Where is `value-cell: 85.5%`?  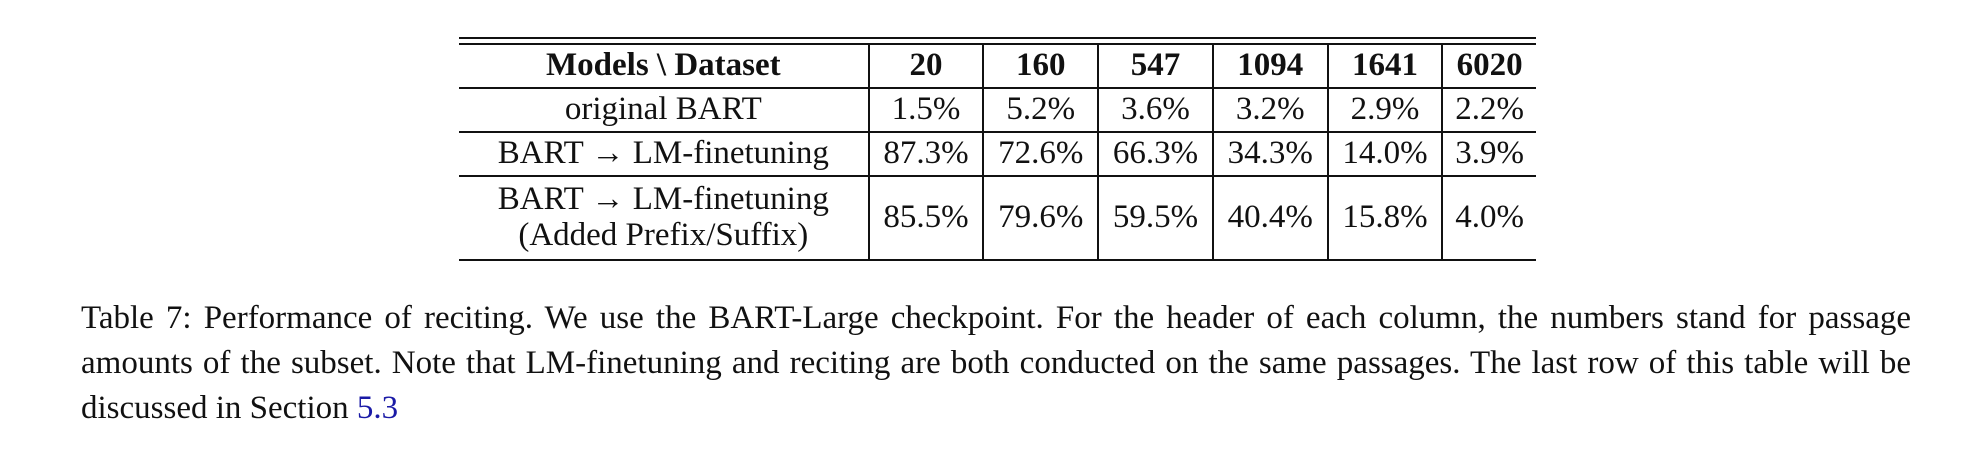 value-cell: 85.5% is located at coordinates (925, 218).